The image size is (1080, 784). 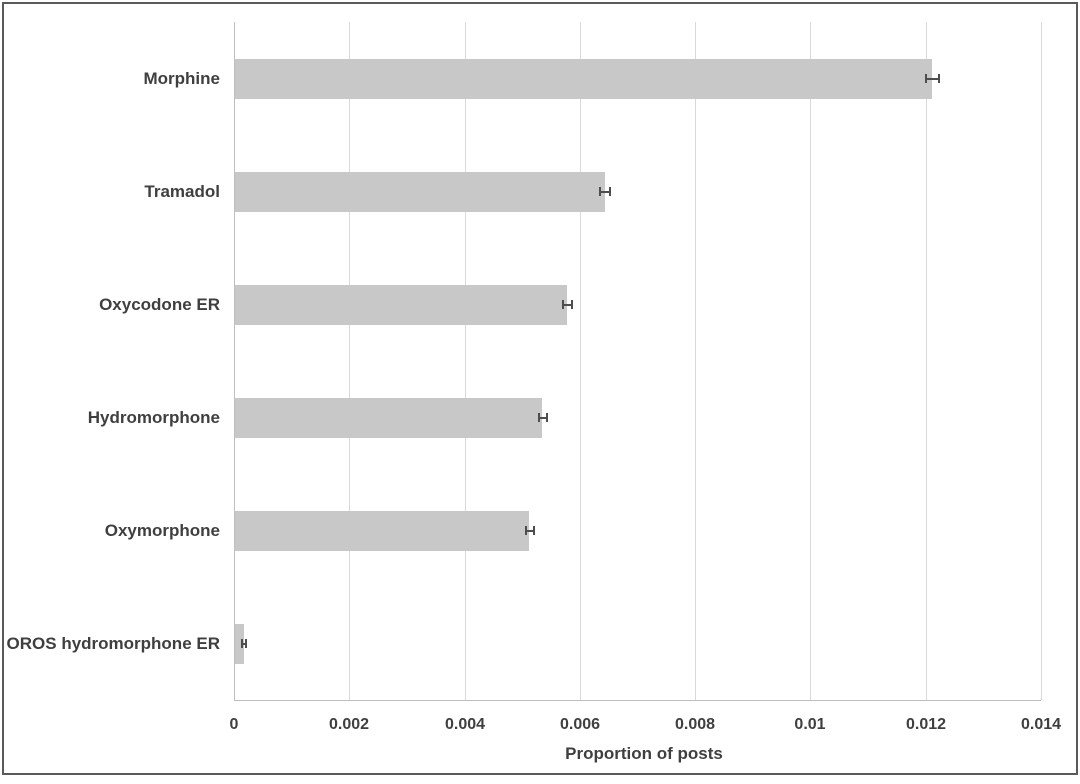 I want to click on x-tick-label: 0.006, so click(x=580, y=724).